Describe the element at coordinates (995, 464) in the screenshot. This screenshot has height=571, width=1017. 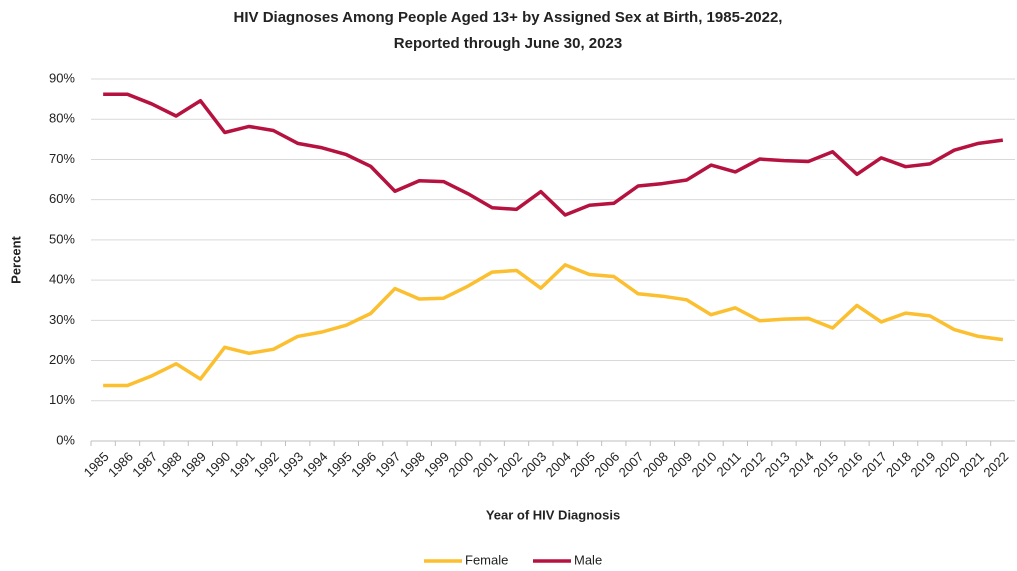
I see `x-tick-label: 2022` at that location.